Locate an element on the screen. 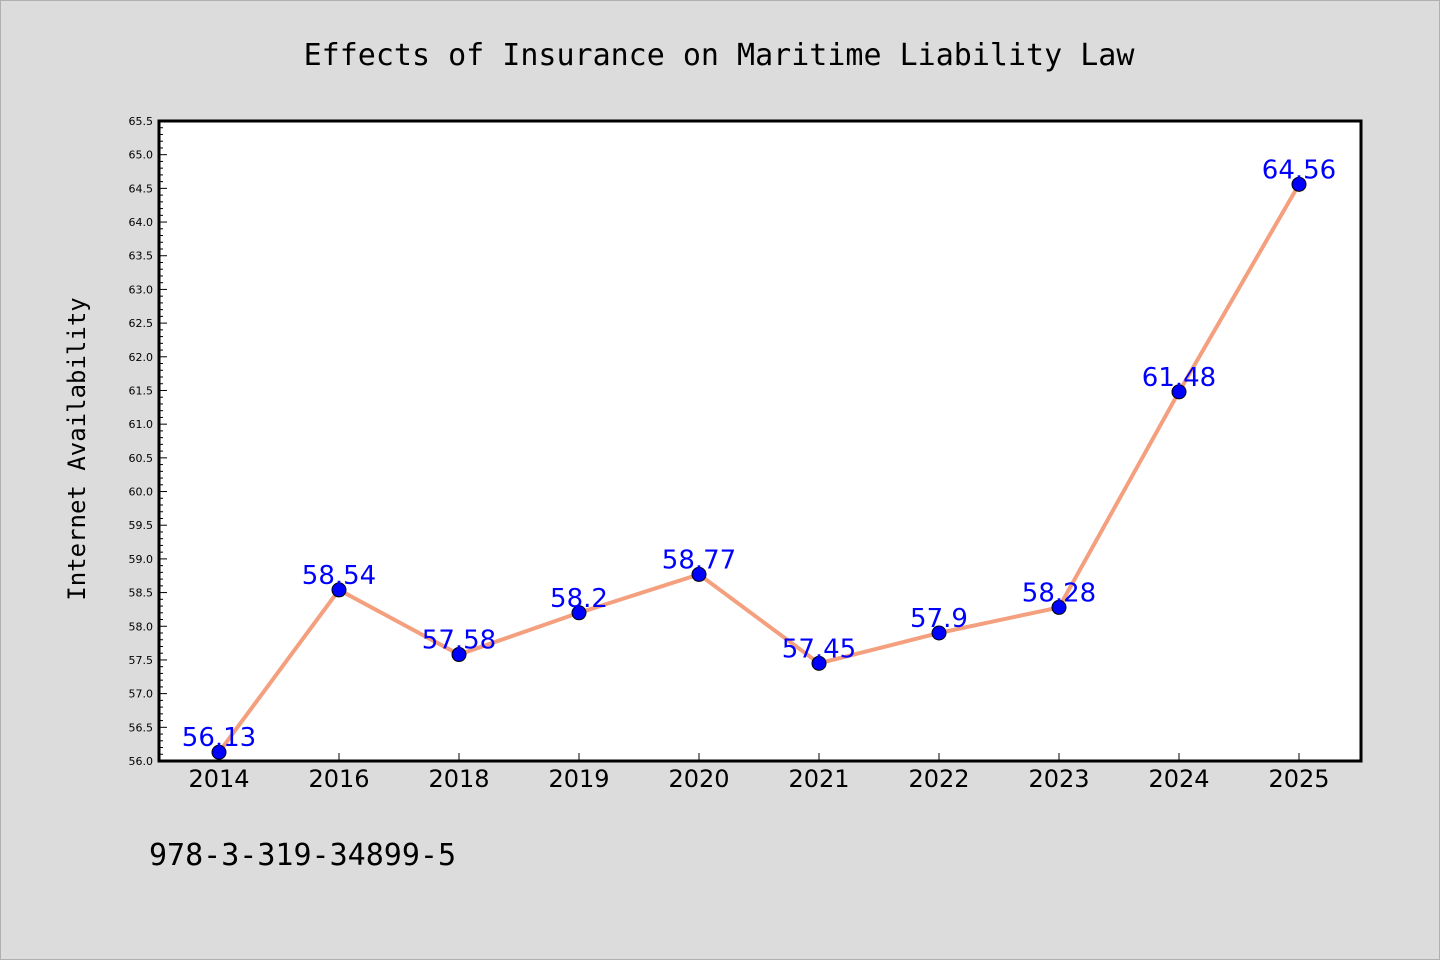 The height and width of the screenshot is (960, 1440). data-label: 64.56 is located at coordinates (1299, 170).